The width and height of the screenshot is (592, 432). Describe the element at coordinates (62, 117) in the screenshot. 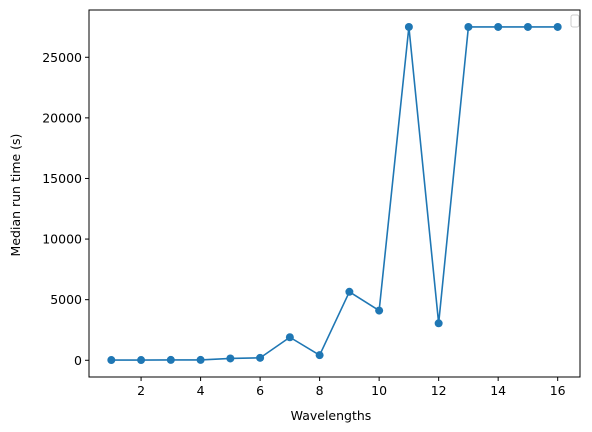

I see `y-tick-label: 20000` at that location.